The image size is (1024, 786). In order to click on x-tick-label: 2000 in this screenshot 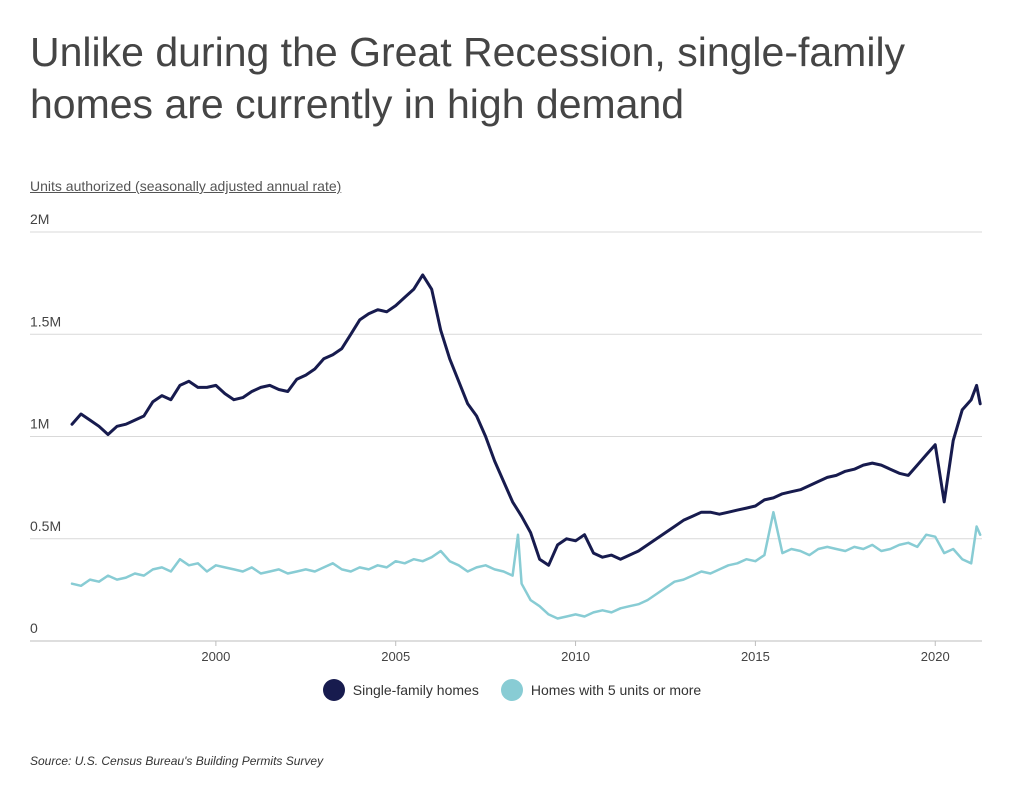, I will do `click(215, 656)`.